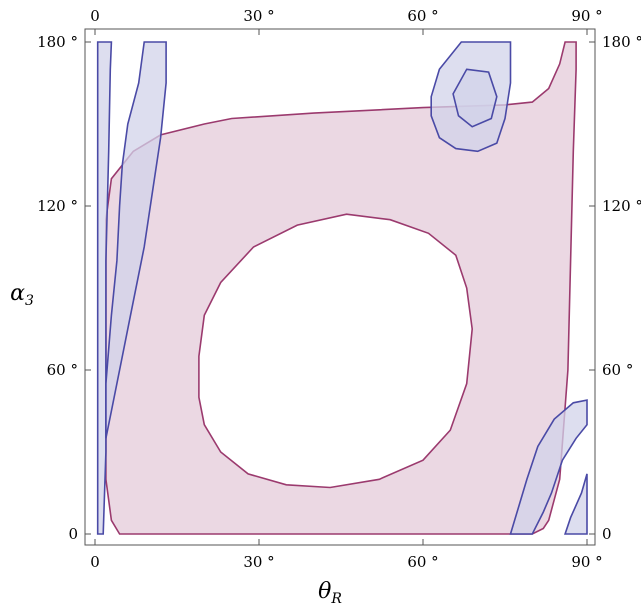  What do you see at coordinates (330, 593) in the screenshot?
I see `x-axis-label: θR` at bounding box center [330, 593].